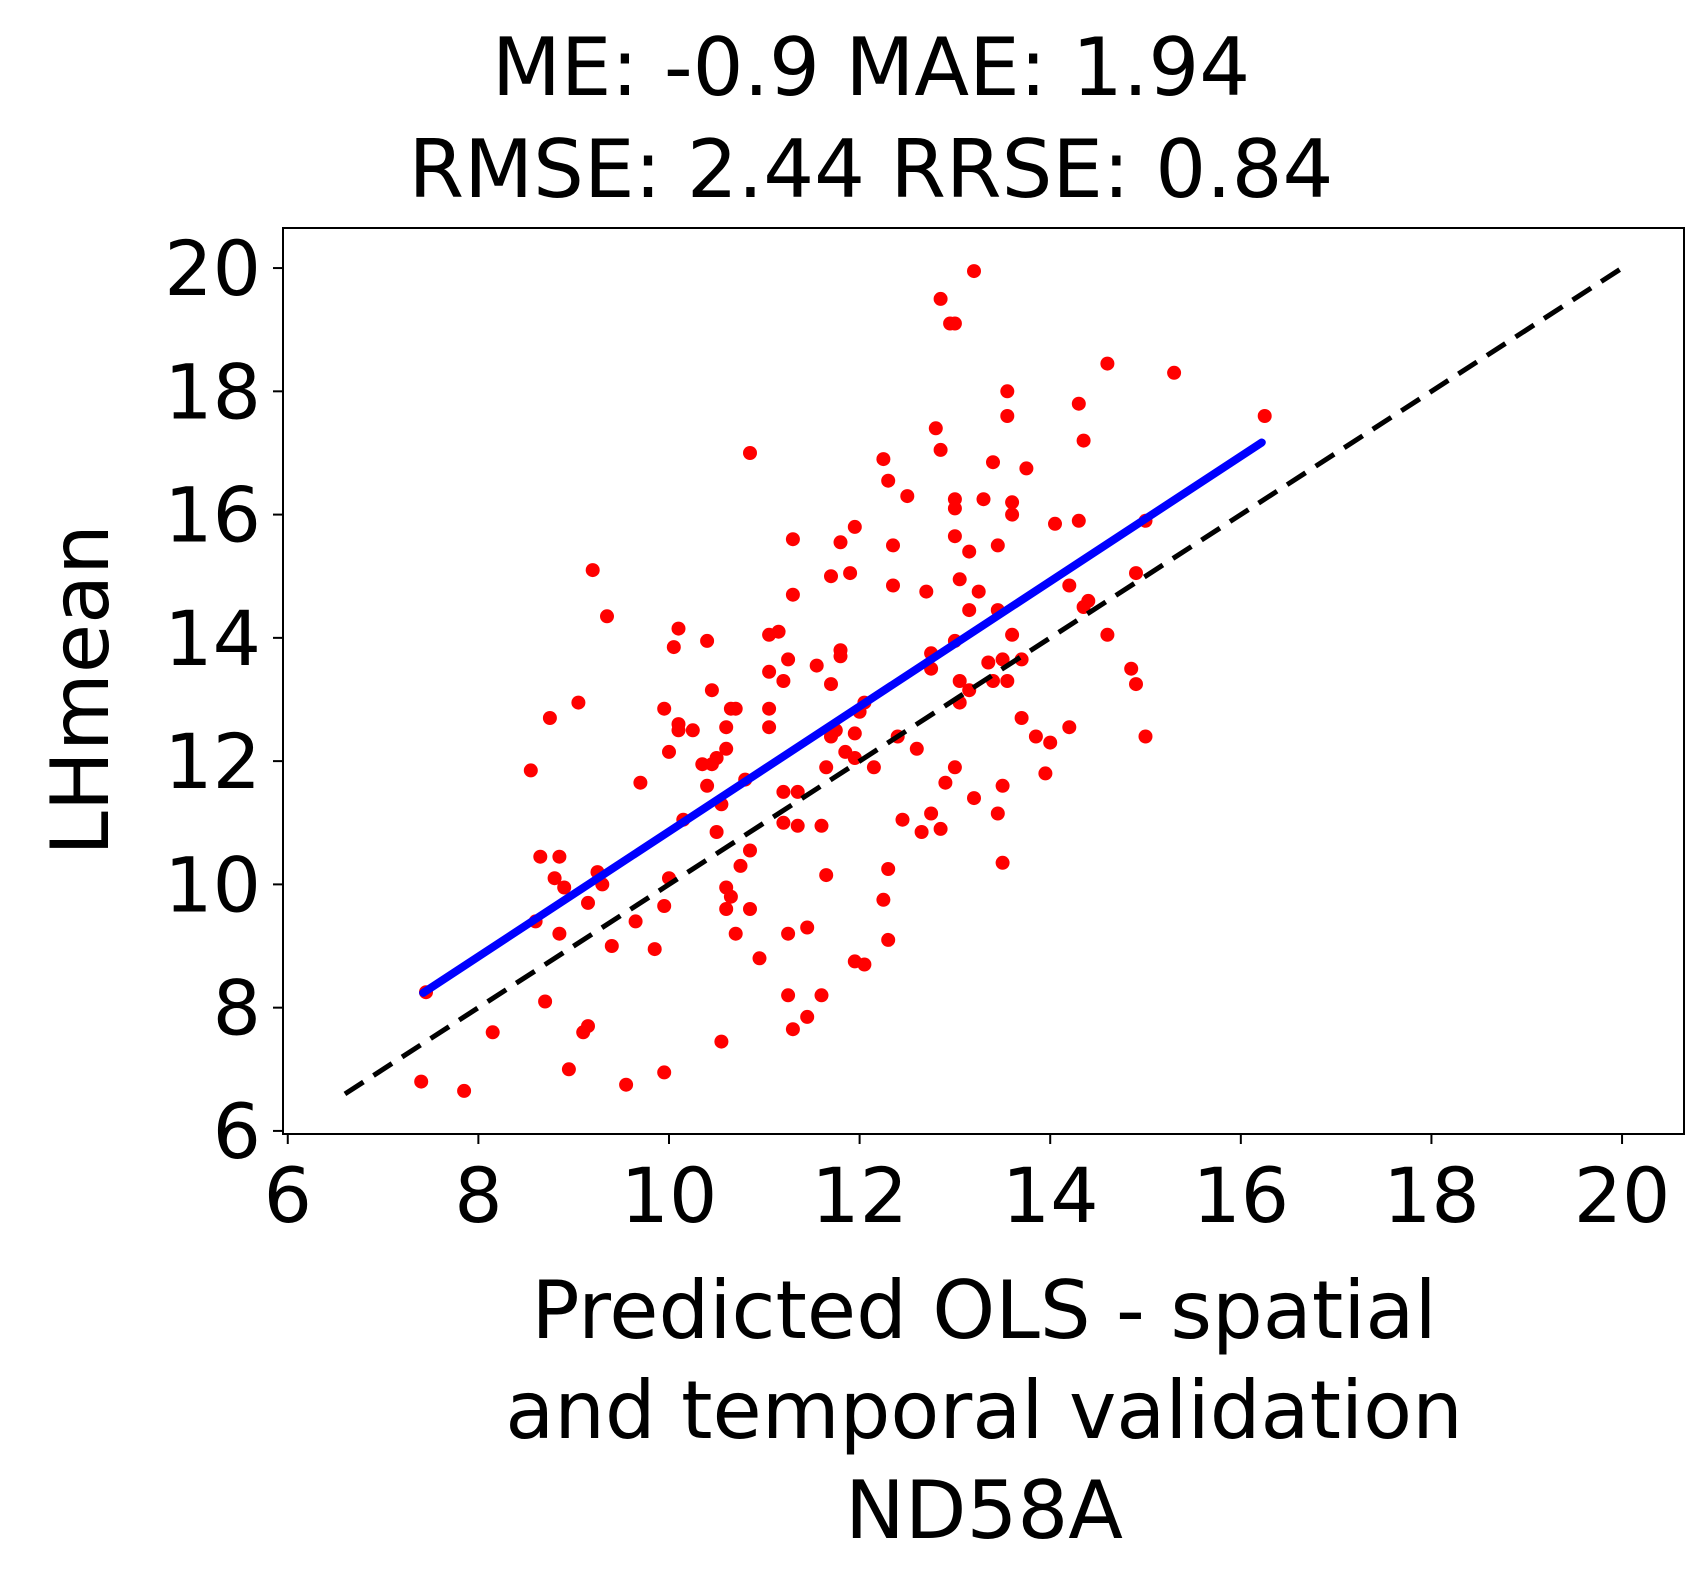 This screenshot has width=1705, height=1587. What do you see at coordinates (212, 391) in the screenshot?
I see `y-tick-label: 18` at bounding box center [212, 391].